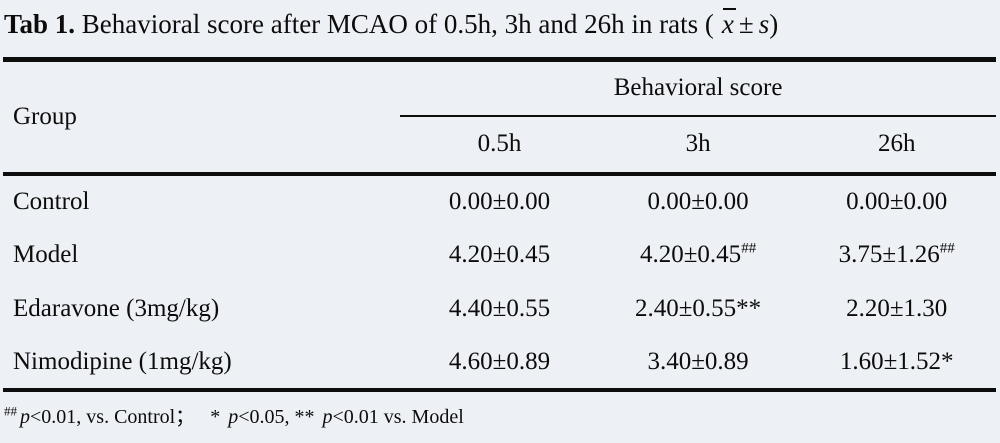  Describe the element at coordinates (698, 145) in the screenshot. I see `time-header-3h: 3h` at that location.